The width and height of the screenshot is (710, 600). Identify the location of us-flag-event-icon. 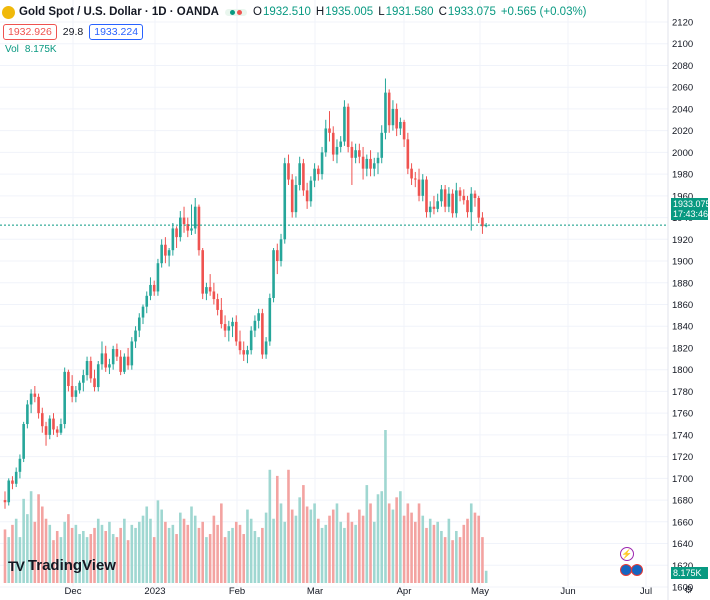
(637, 570).